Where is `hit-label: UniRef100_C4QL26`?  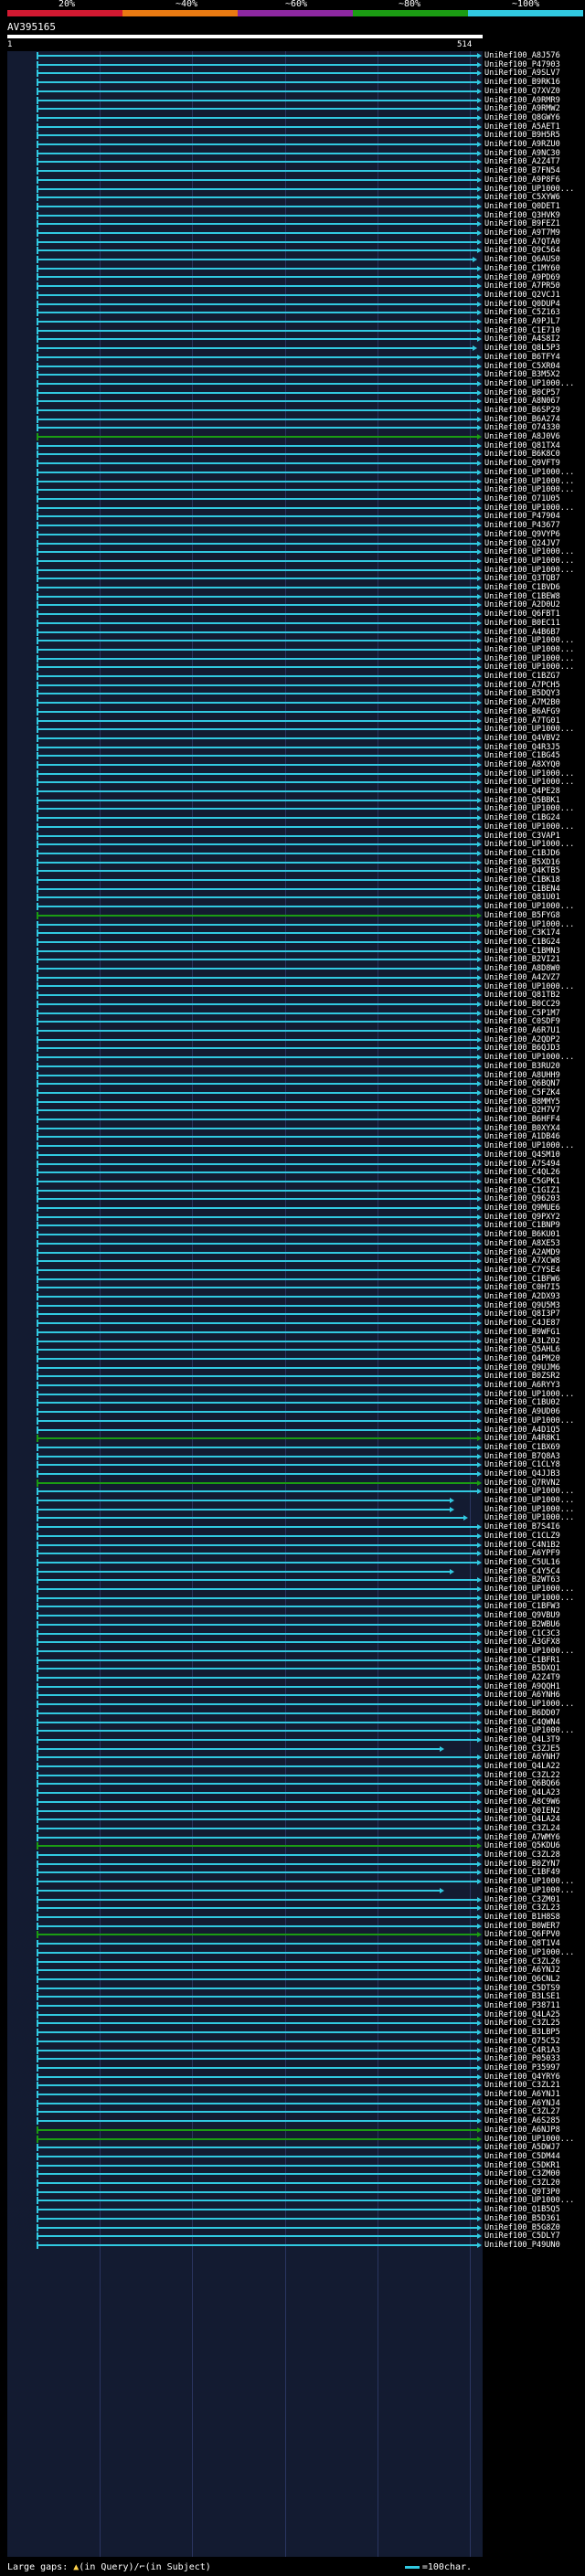 hit-label: UniRef100_C4QL26 is located at coordinates (522, 1172).